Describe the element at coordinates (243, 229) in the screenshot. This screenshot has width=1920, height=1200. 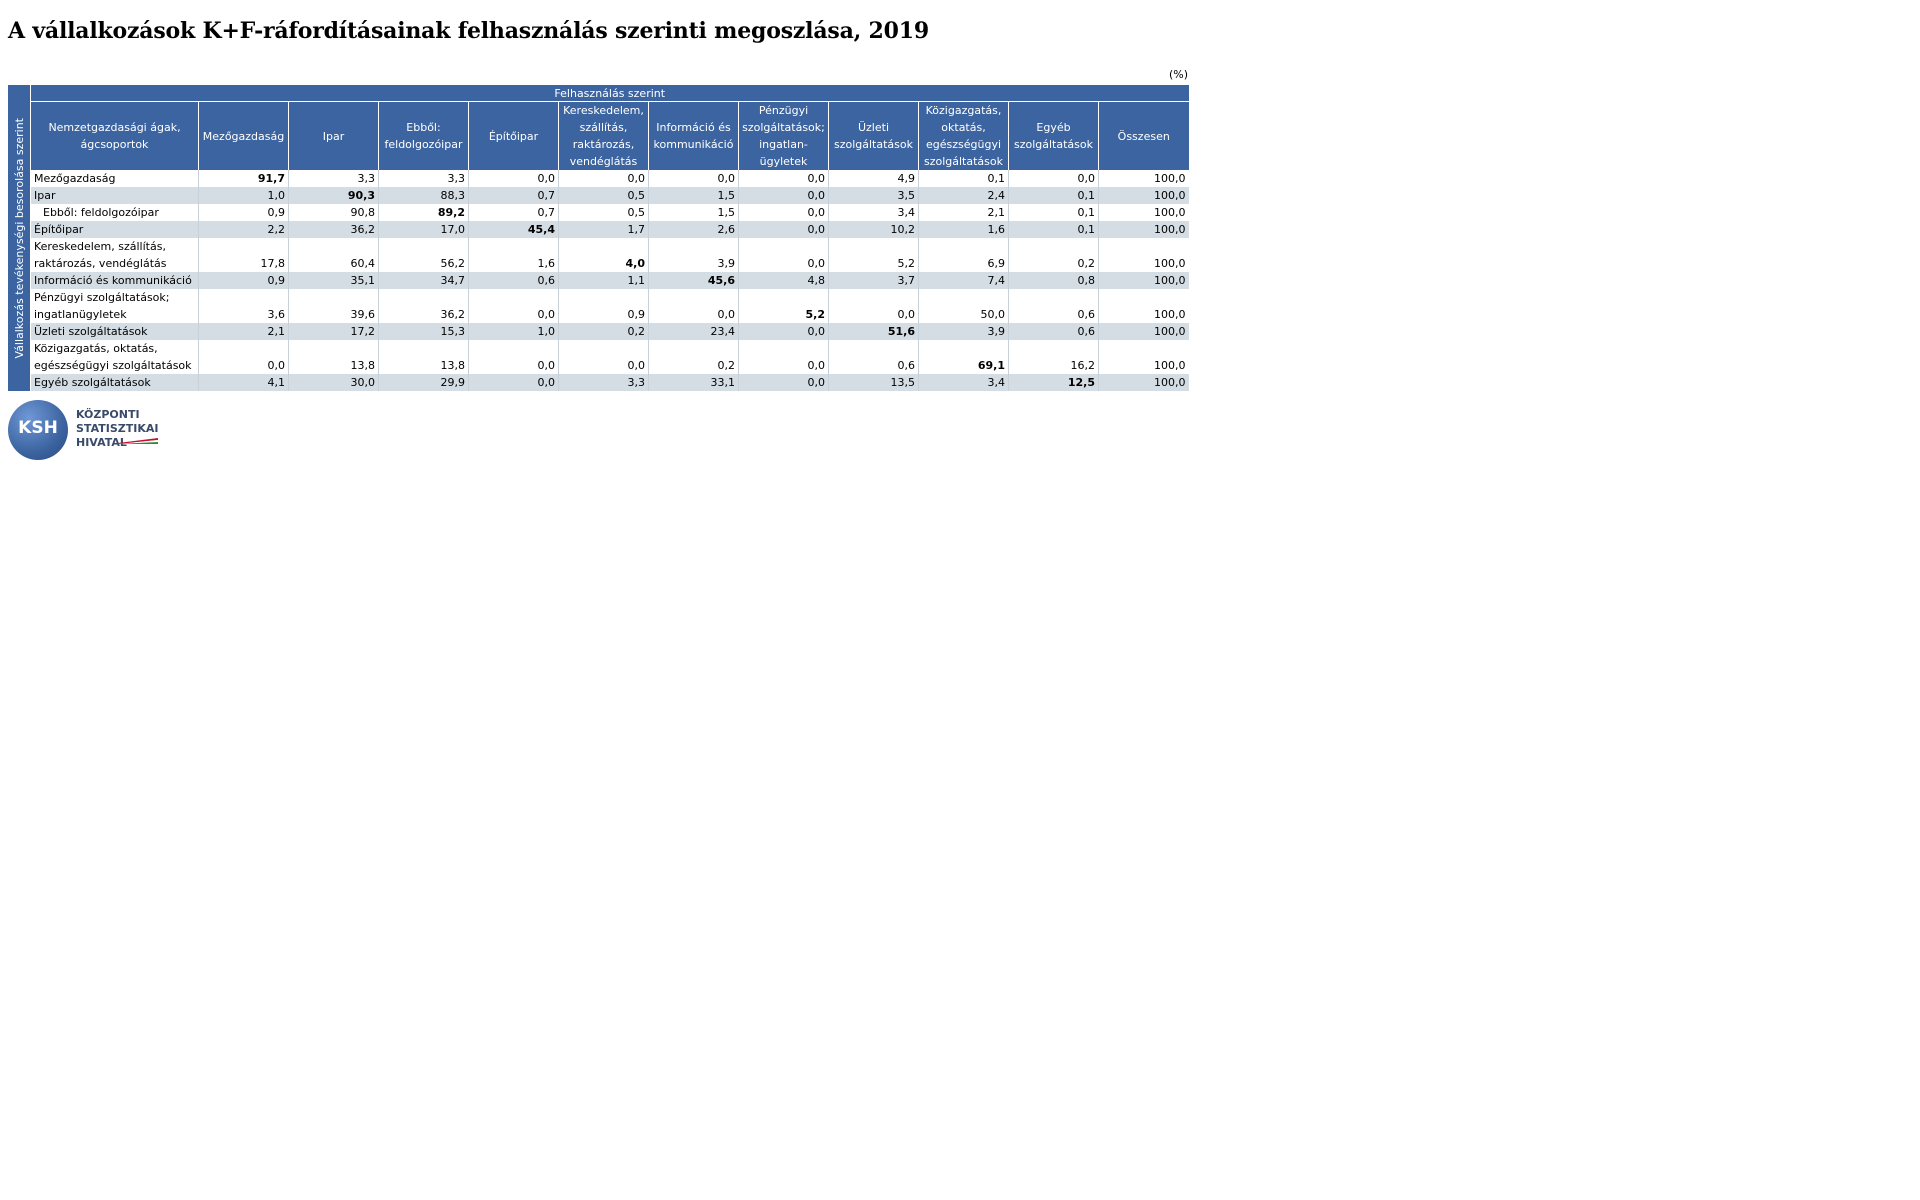
I see `table-cell: 2,2` at that location.